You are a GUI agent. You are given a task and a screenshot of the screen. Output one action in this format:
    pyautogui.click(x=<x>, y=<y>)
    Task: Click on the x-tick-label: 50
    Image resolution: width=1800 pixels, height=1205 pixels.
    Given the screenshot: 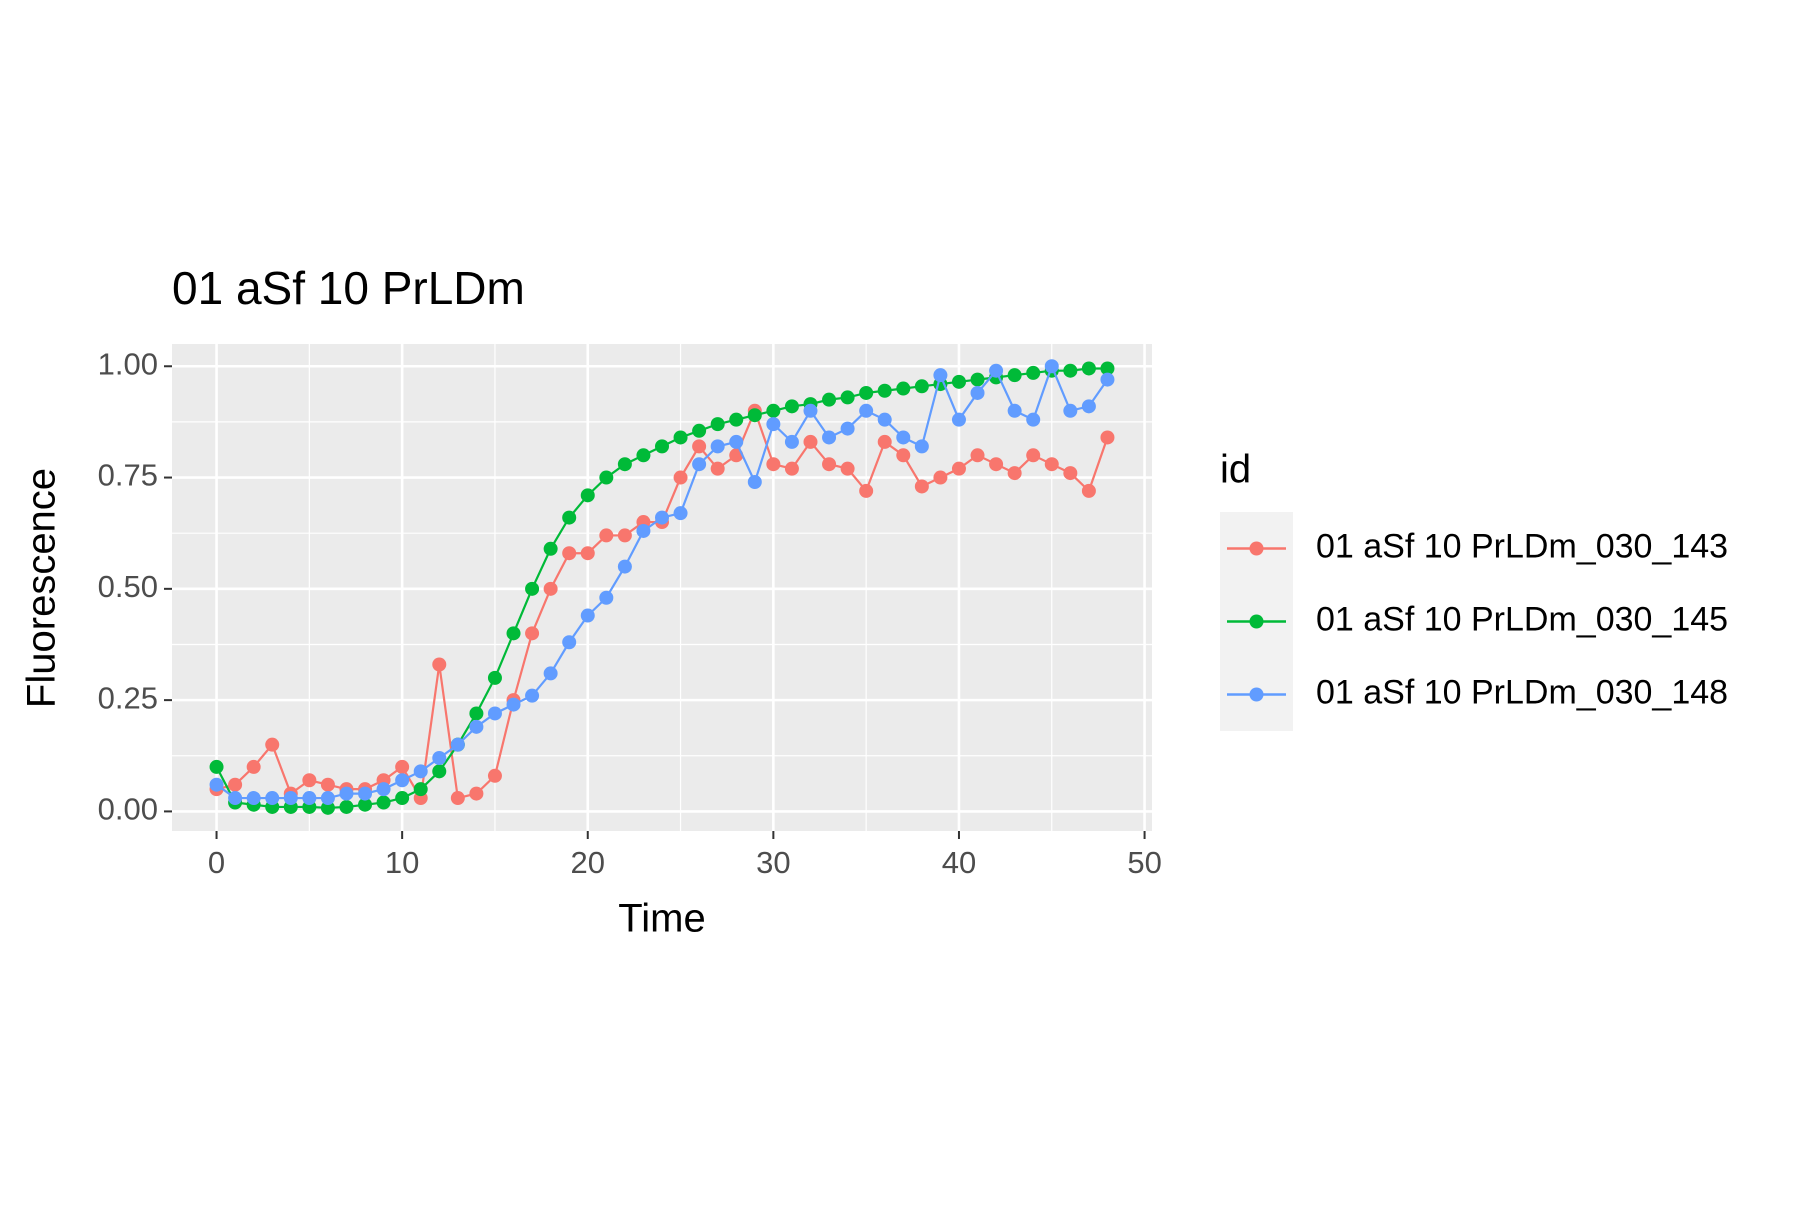 What is the action you would take?
    pyautogui.click(x=1144, y=862)
    